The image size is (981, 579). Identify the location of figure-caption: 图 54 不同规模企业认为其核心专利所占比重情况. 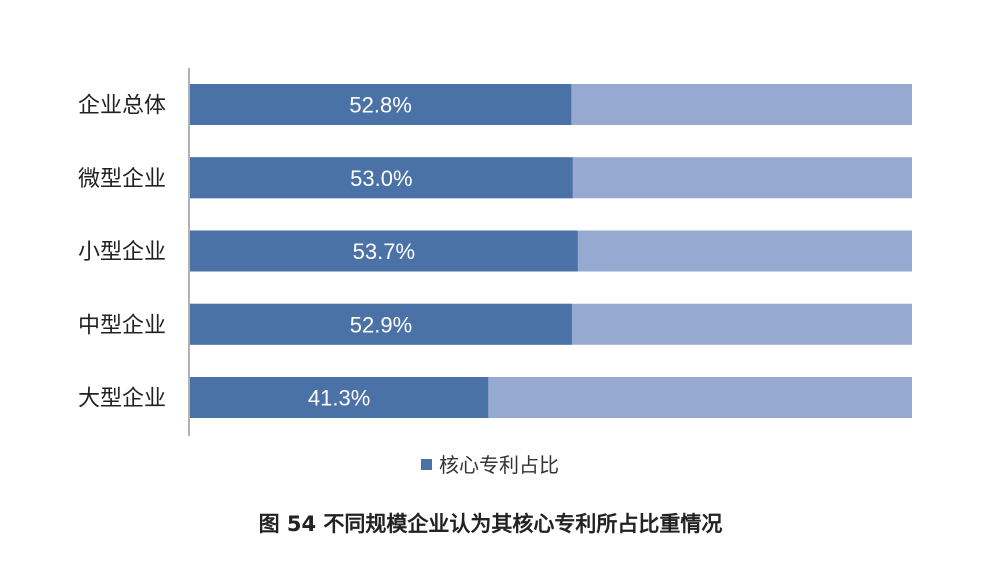
(490, 524).